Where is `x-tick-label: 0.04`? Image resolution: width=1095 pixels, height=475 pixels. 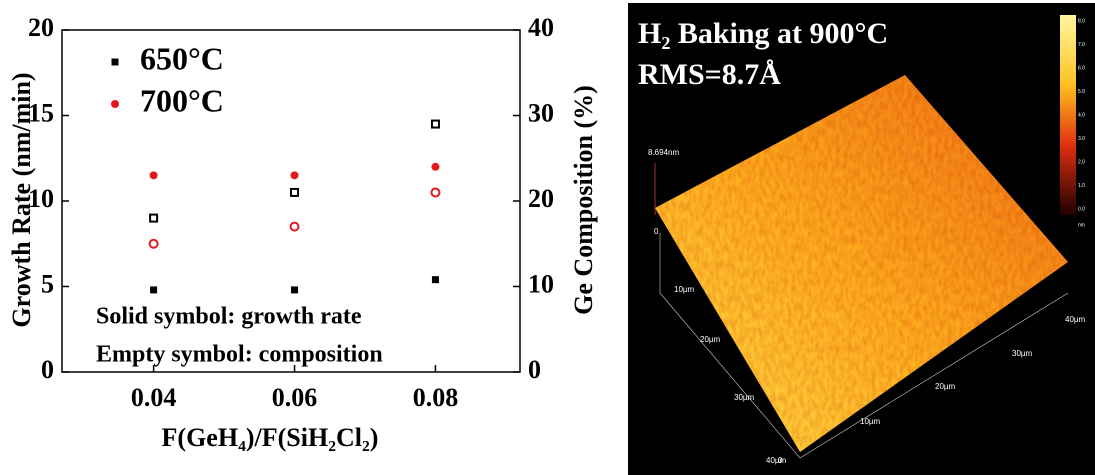
x-tick-label: 0.04 is located at coordinates (154, 397).